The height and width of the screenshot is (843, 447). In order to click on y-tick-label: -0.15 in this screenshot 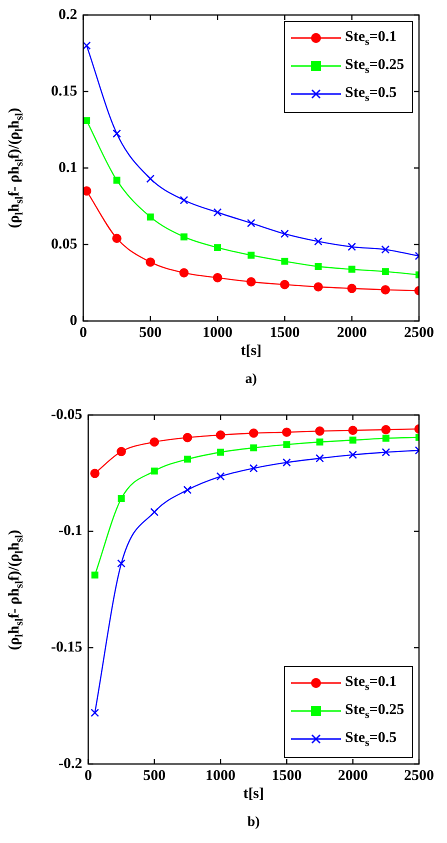, I will do `click(66, 648)`.